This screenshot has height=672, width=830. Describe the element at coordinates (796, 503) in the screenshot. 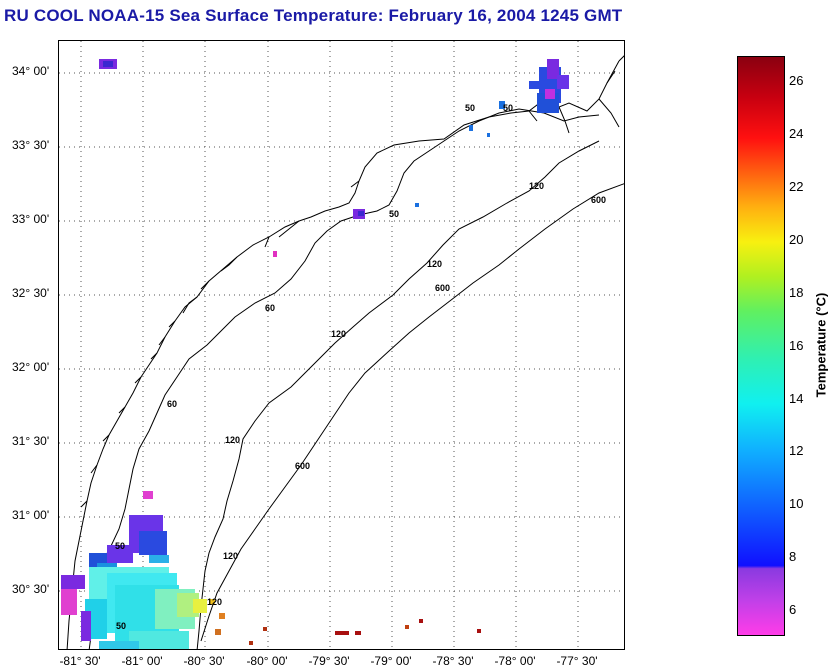

I see `colorbar-tick: 10` at that location.